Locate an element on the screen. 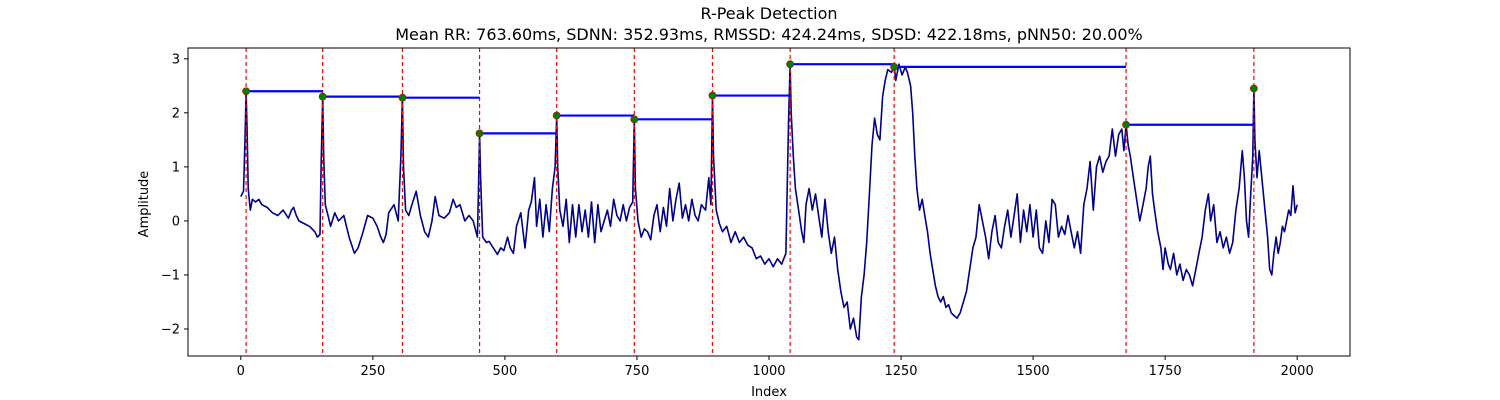  y-tick-label-2: 0 is located at coordinates (176, 221).